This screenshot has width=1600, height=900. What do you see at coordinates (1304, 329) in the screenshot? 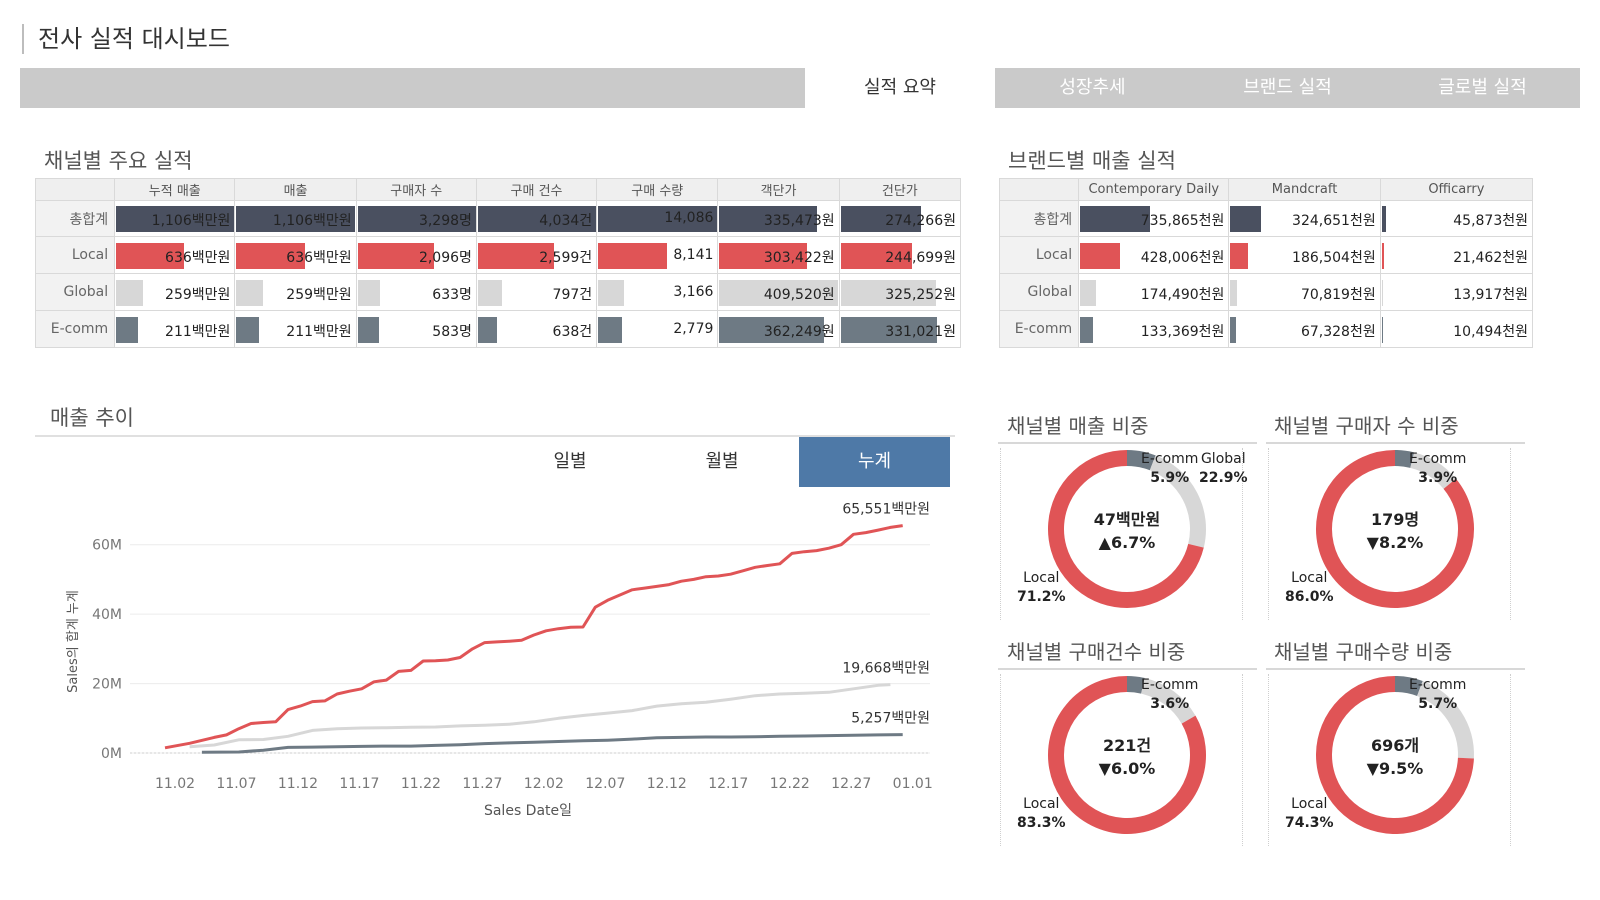
I see `brand-cell: 67,328천원` at bounding box center [1304, 329].